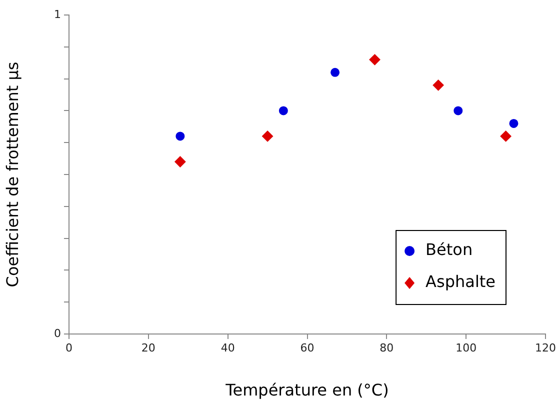  I want to click on x-tick-label: 40, so click(227, 347).